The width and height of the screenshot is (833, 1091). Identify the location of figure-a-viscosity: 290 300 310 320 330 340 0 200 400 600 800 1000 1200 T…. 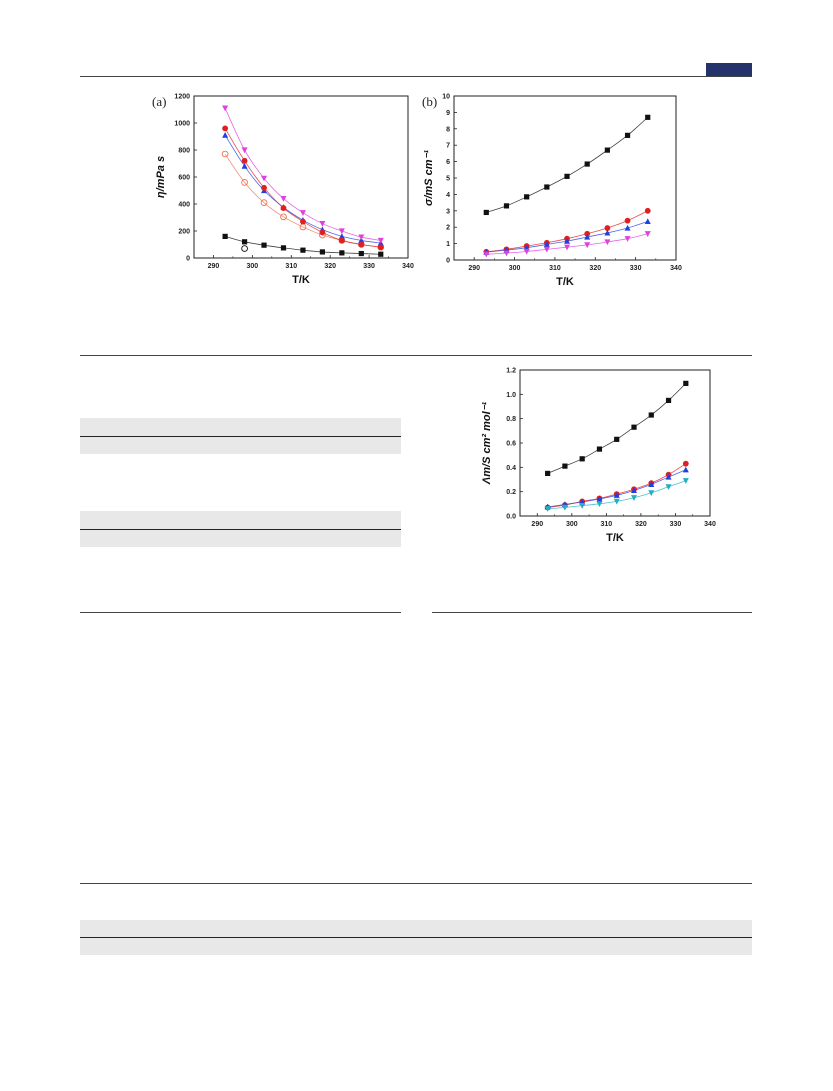
(283, 190).